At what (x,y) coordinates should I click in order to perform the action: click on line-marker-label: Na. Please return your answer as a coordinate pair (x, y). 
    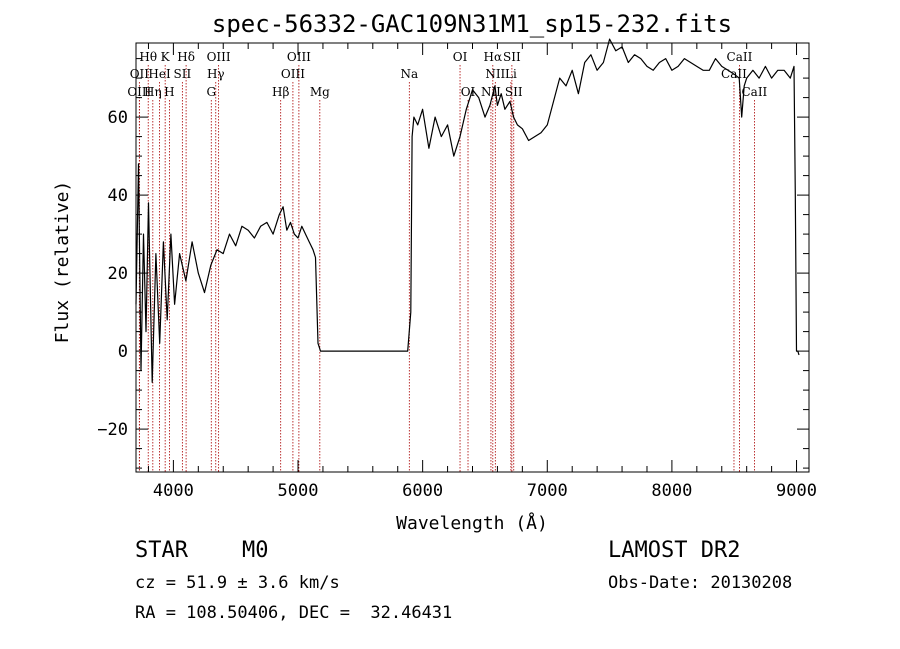
    Looking at the image, I should click on (409, 74).